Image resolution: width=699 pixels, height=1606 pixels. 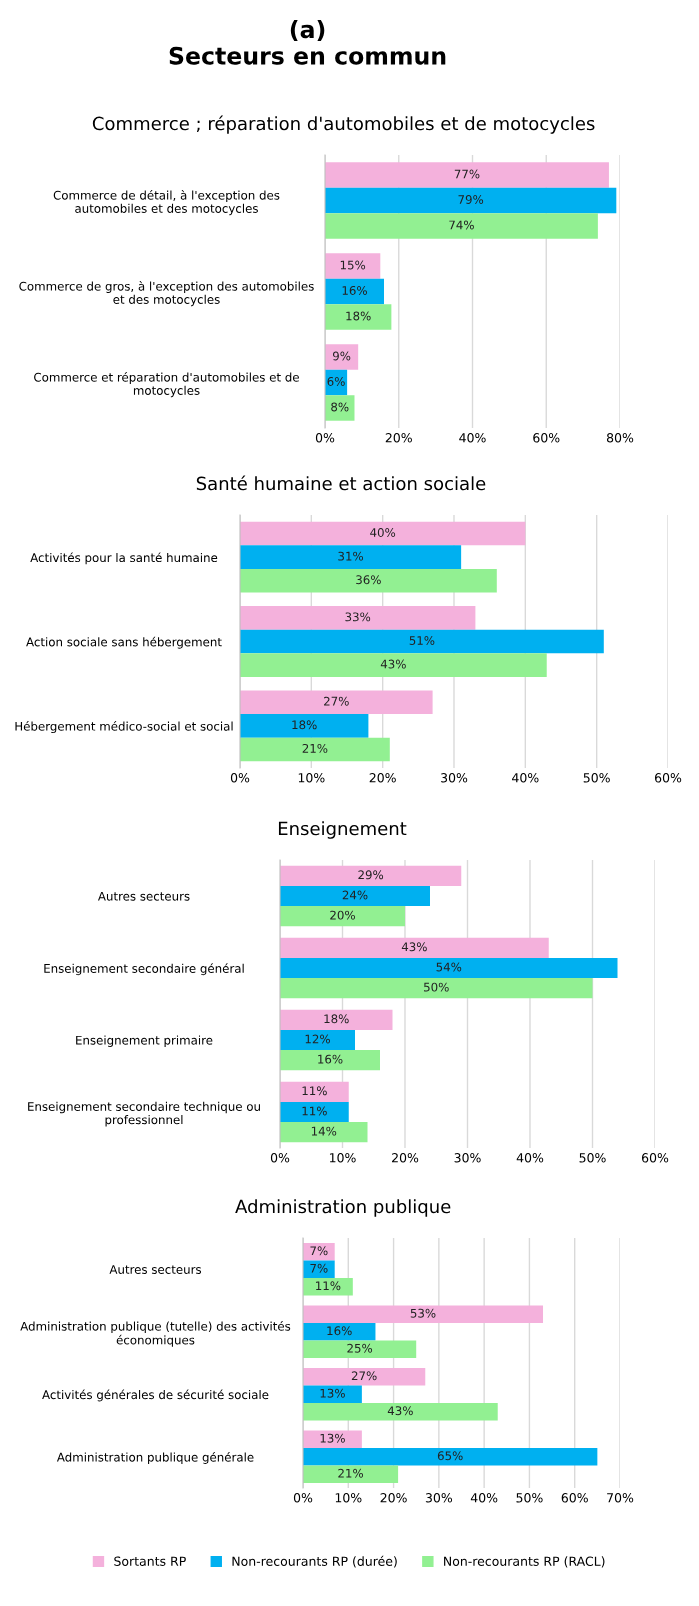 What do you see at coordinates (166, 203) in the screenshot?
I see `y-tick-label: Commerce de détail, à l'exception des automobiles et des motocycles` at bounding box center [166, 203].